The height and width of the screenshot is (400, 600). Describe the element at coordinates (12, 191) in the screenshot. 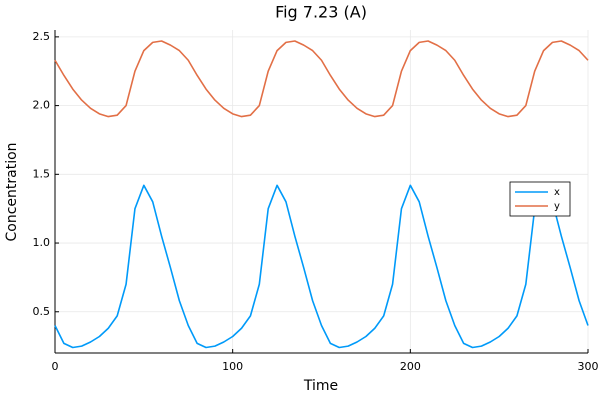

I see `y-axis-label: Concentration` at that location.